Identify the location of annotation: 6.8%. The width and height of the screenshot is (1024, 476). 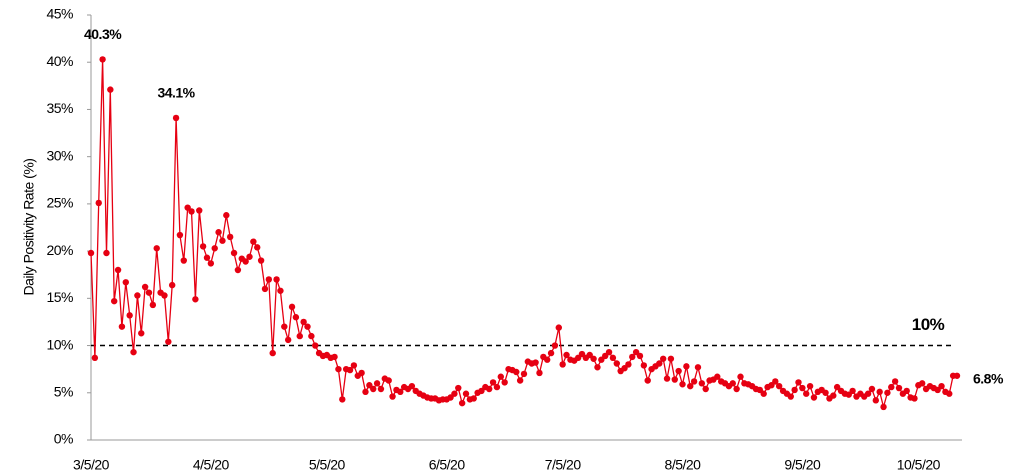
(988, 378).